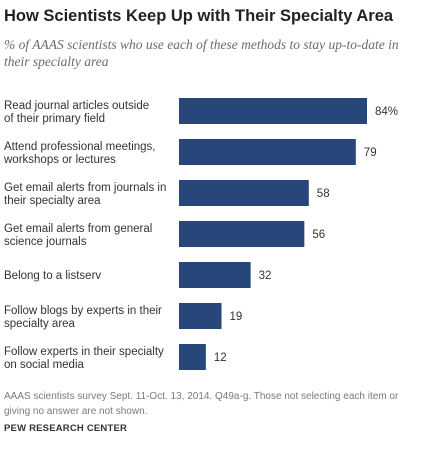  Describe the element at coordinates (386, 112) in the screenshot. I see `value-label-0: 84%` at that location.